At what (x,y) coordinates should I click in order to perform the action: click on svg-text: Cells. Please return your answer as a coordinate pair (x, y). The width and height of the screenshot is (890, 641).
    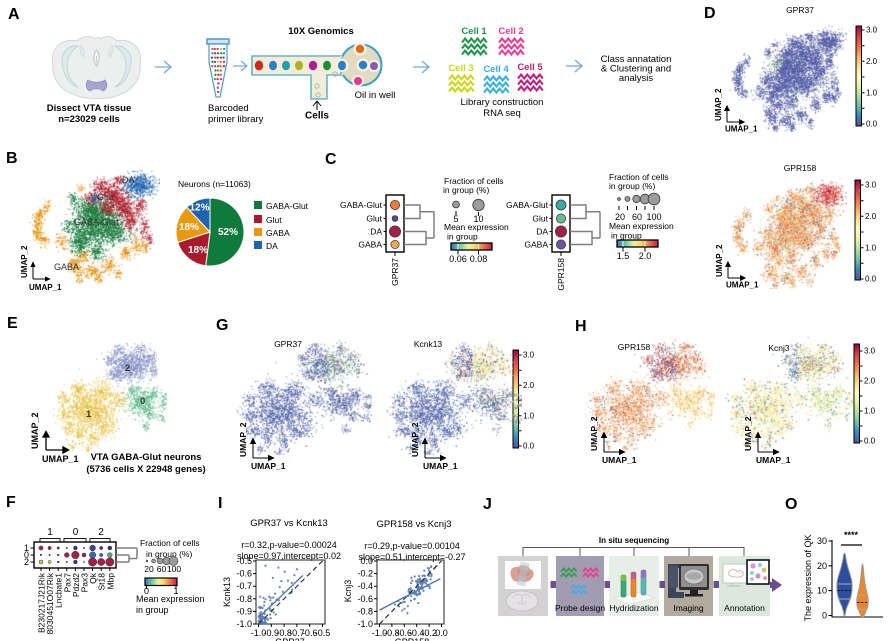
    Looking at the image, I should click on (317, 116).